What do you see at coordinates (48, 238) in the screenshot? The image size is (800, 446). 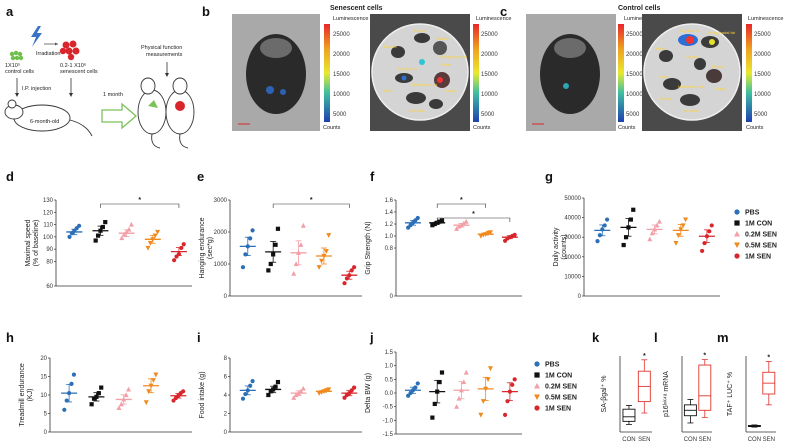 I see `y-tick-label: 100` at bounding box center [48, 238].